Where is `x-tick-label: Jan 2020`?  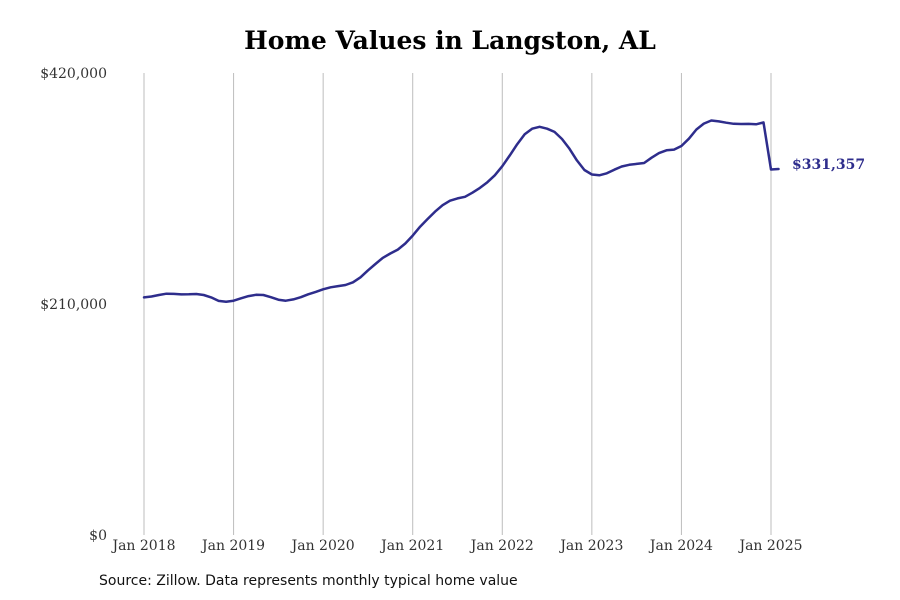 x-tick-label: Jan 2020 is located at coordinates (322, 546).